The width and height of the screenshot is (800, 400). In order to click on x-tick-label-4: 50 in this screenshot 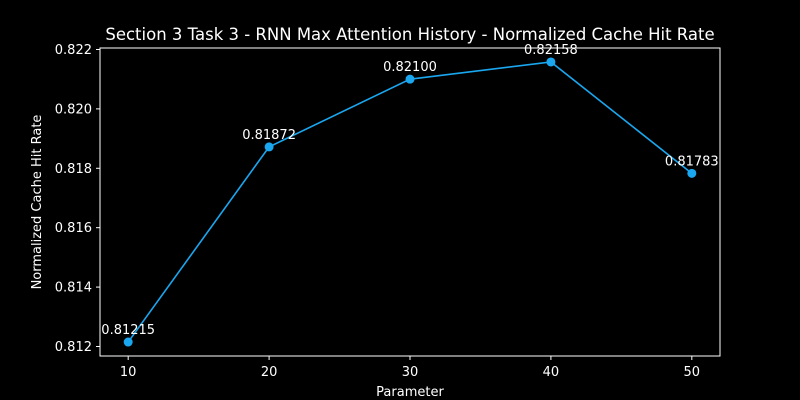, I will do `click(692, 372)`.